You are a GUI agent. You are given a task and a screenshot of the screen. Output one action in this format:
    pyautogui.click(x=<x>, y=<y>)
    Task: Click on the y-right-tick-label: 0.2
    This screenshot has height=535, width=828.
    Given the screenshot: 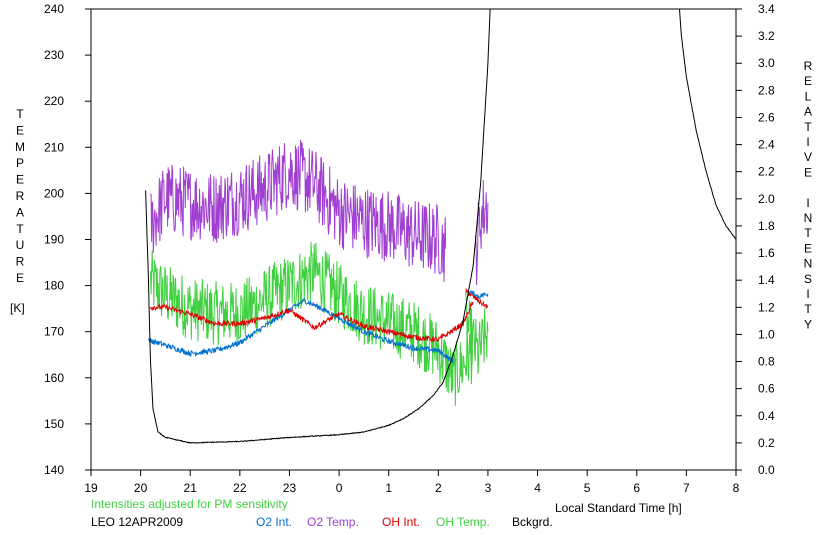 What is the action you would take?
    pyautogui.click(x=766, y=443)
    